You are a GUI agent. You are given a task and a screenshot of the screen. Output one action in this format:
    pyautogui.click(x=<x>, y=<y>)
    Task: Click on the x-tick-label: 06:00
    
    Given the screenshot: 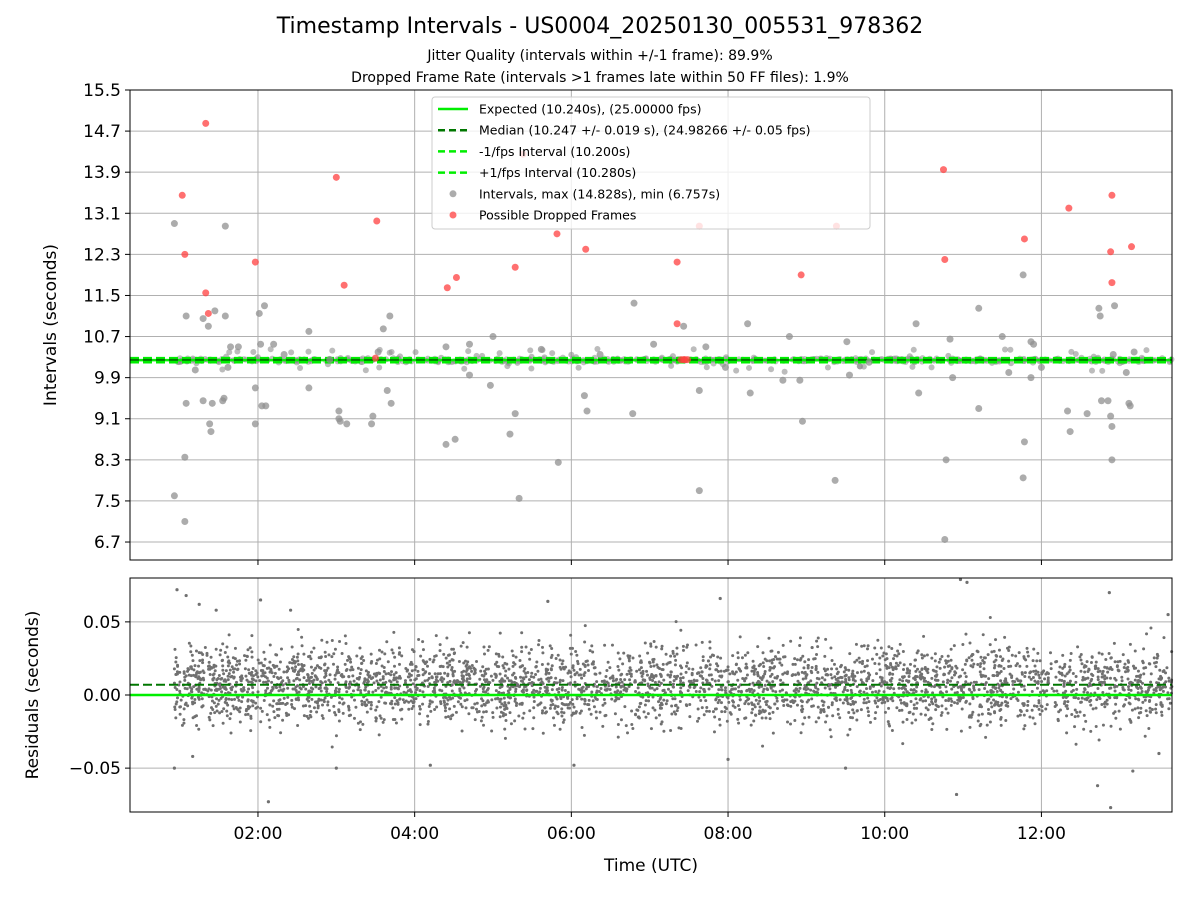 What is the action you would take?
    pyautogui.click(x=571, y=834)
    